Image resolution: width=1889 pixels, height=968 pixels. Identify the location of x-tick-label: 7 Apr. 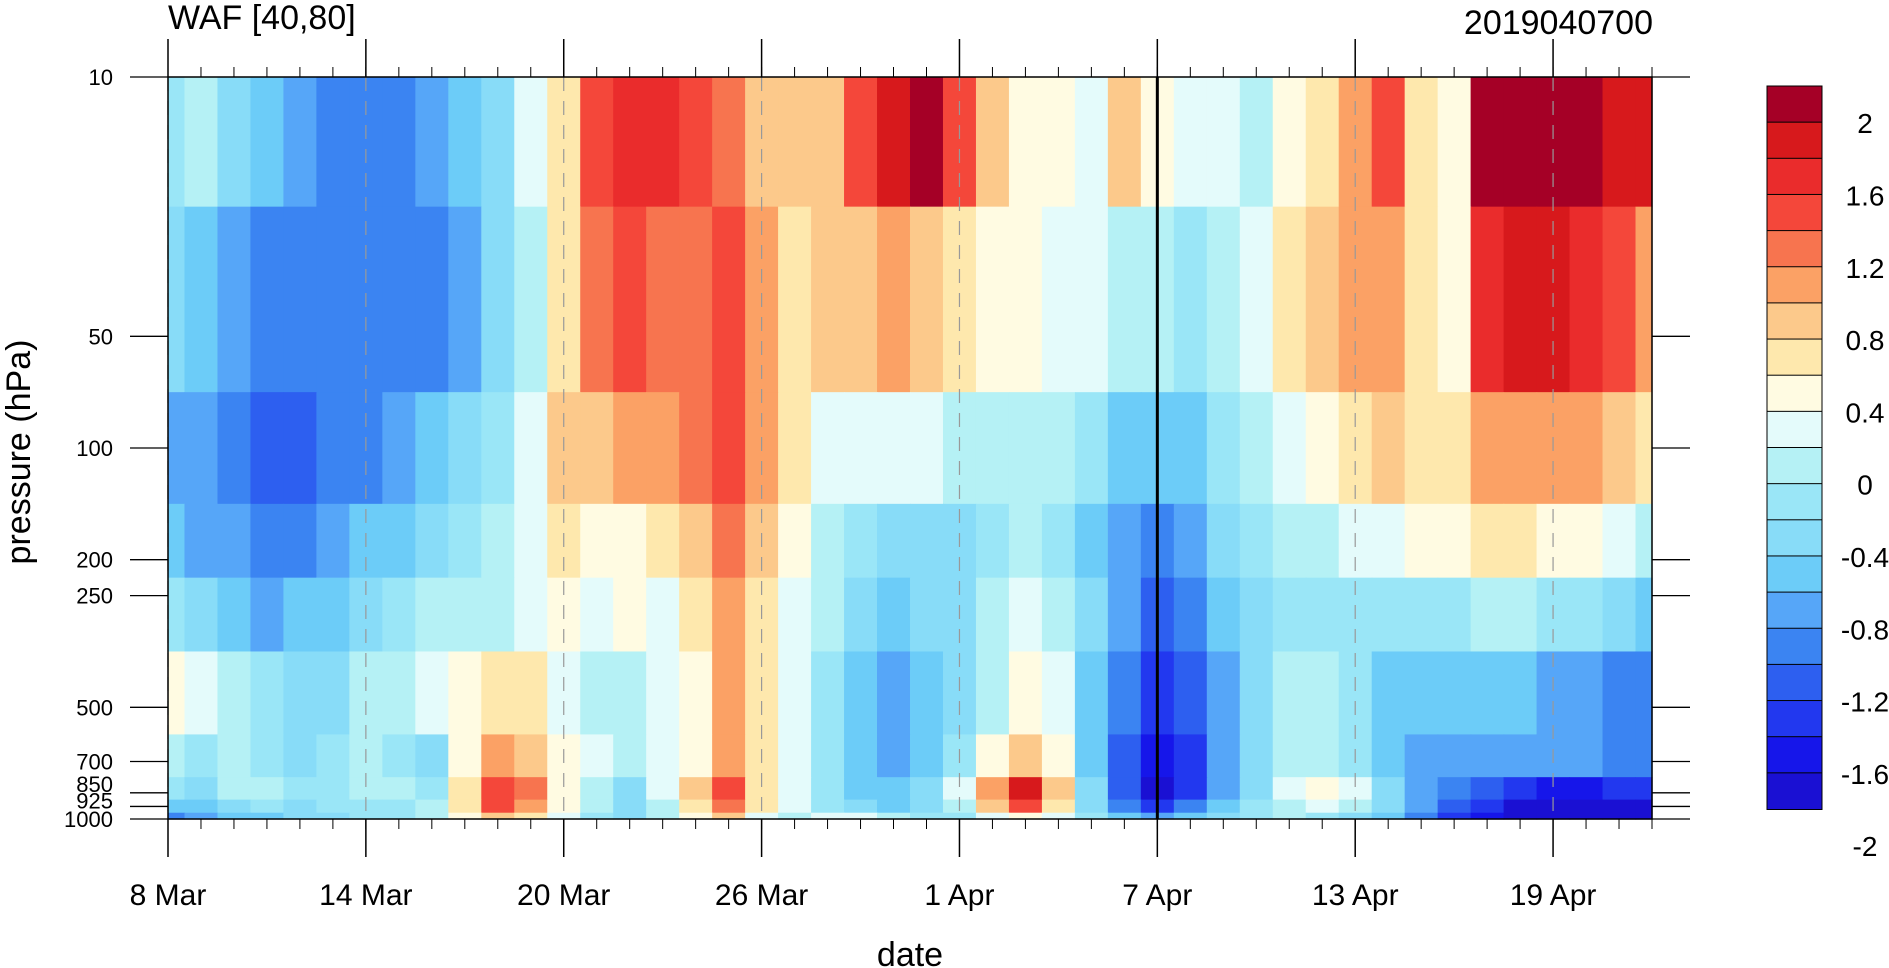
(1157, 895).